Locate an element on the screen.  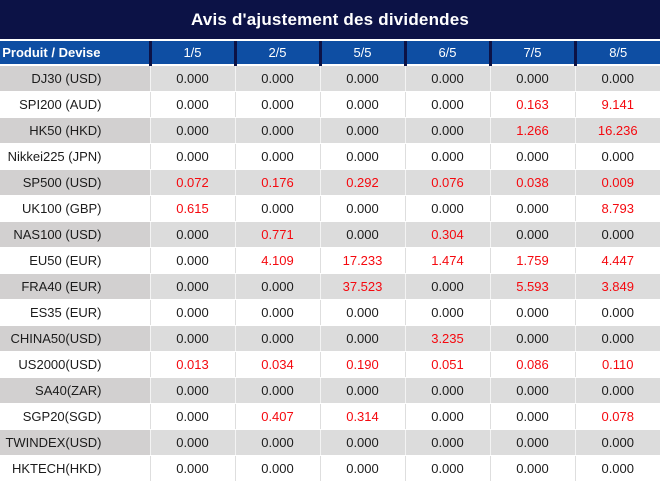
product-cell: FRA40 (EUR) is located at coordinates (75, 286).